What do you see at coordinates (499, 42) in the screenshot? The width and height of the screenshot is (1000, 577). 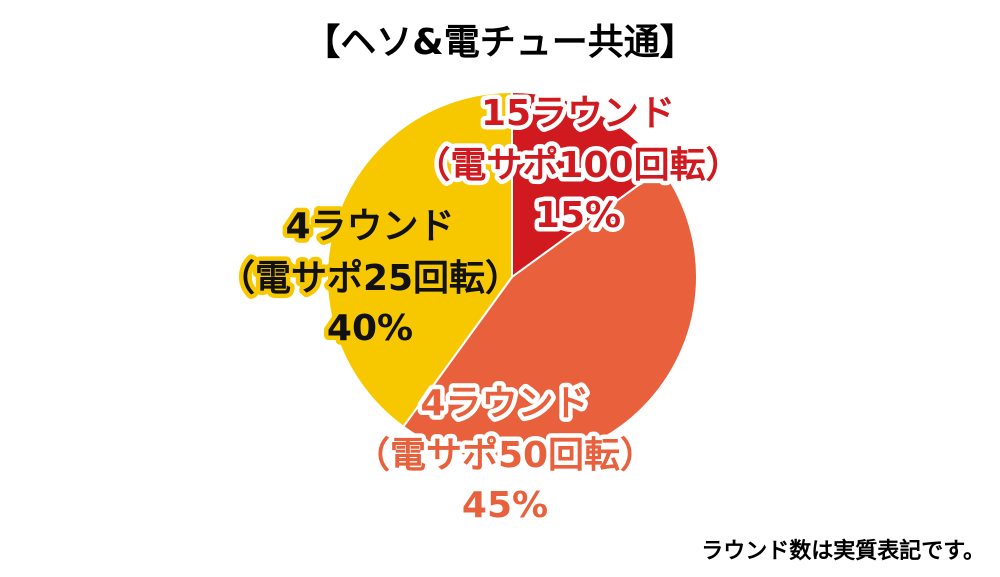 I see `chart-title: 【ヘソ&電チュー共通】` at bounding box center [499, 42].